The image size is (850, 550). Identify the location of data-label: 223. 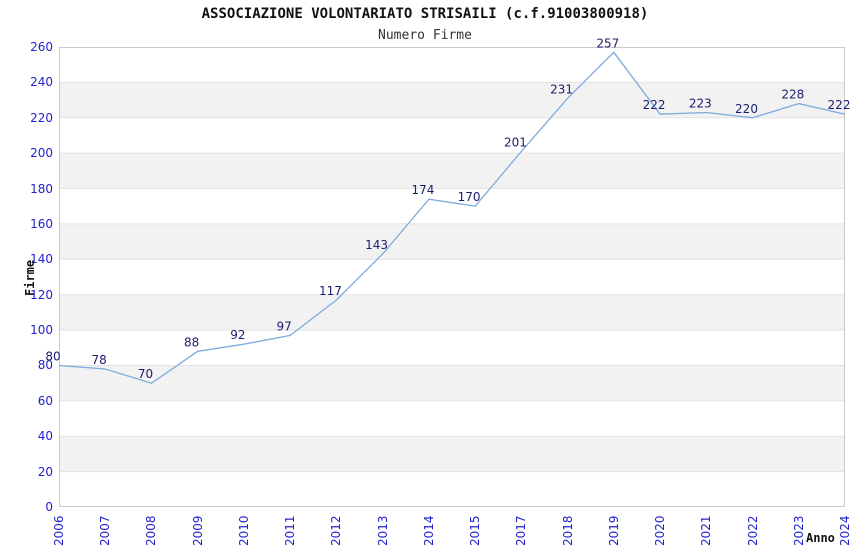
(700, 104).